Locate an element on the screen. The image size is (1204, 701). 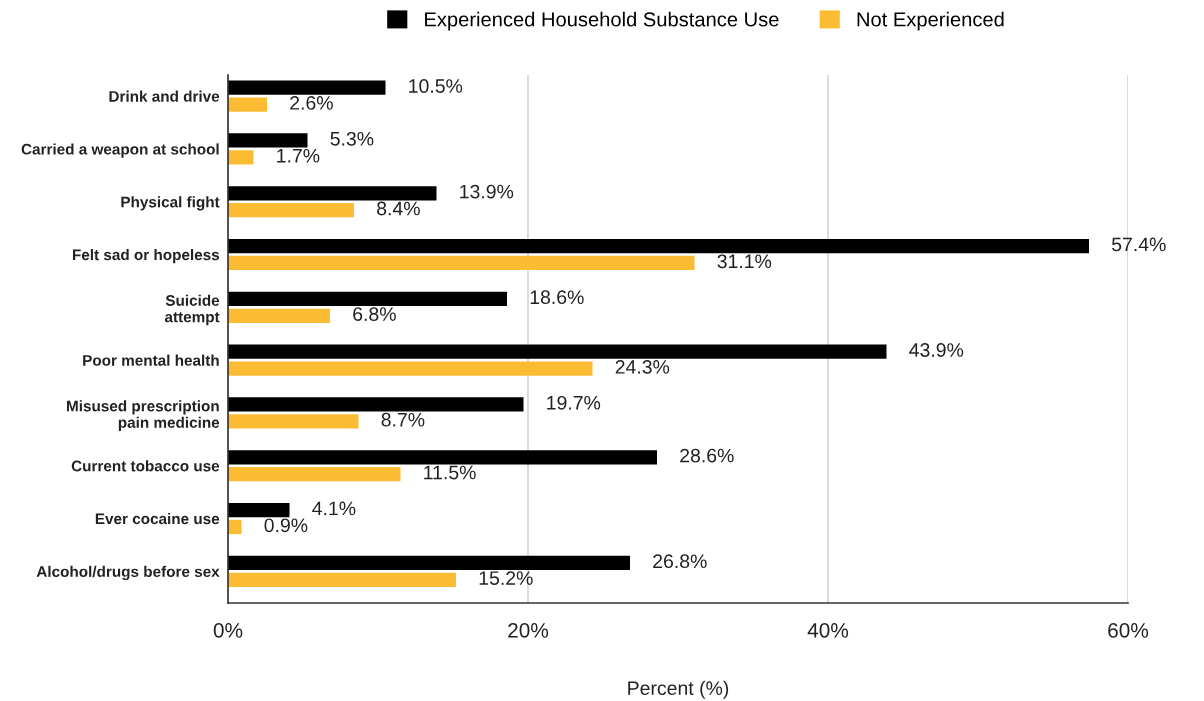
y-tick-label: Felt sad or hopeless is located at coordinates (146, 256).